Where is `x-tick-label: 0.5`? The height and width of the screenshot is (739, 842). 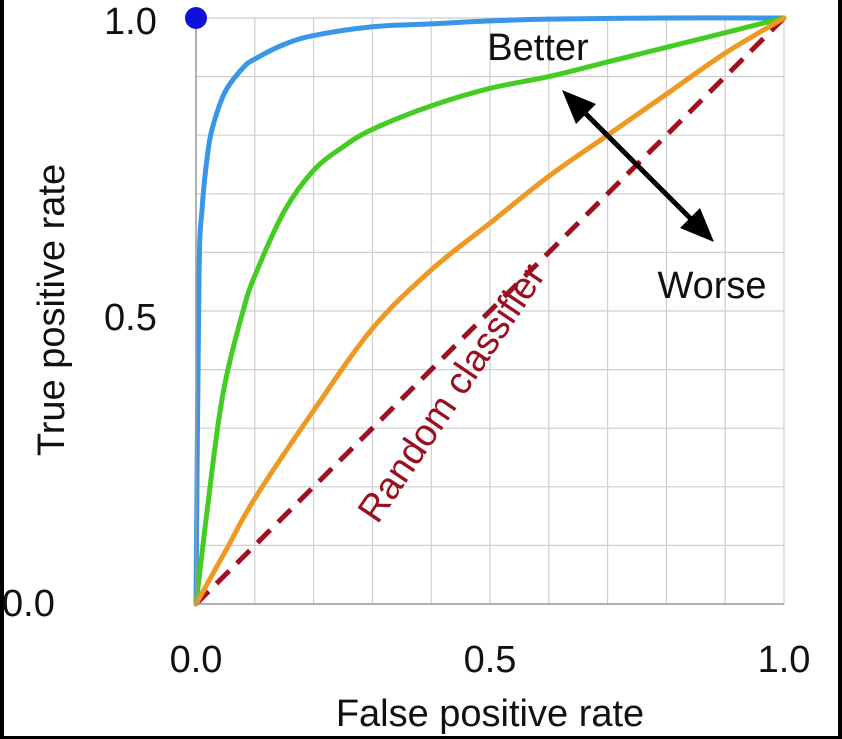 x-tick-label: 0.5 is located at coordinates (490, 660).